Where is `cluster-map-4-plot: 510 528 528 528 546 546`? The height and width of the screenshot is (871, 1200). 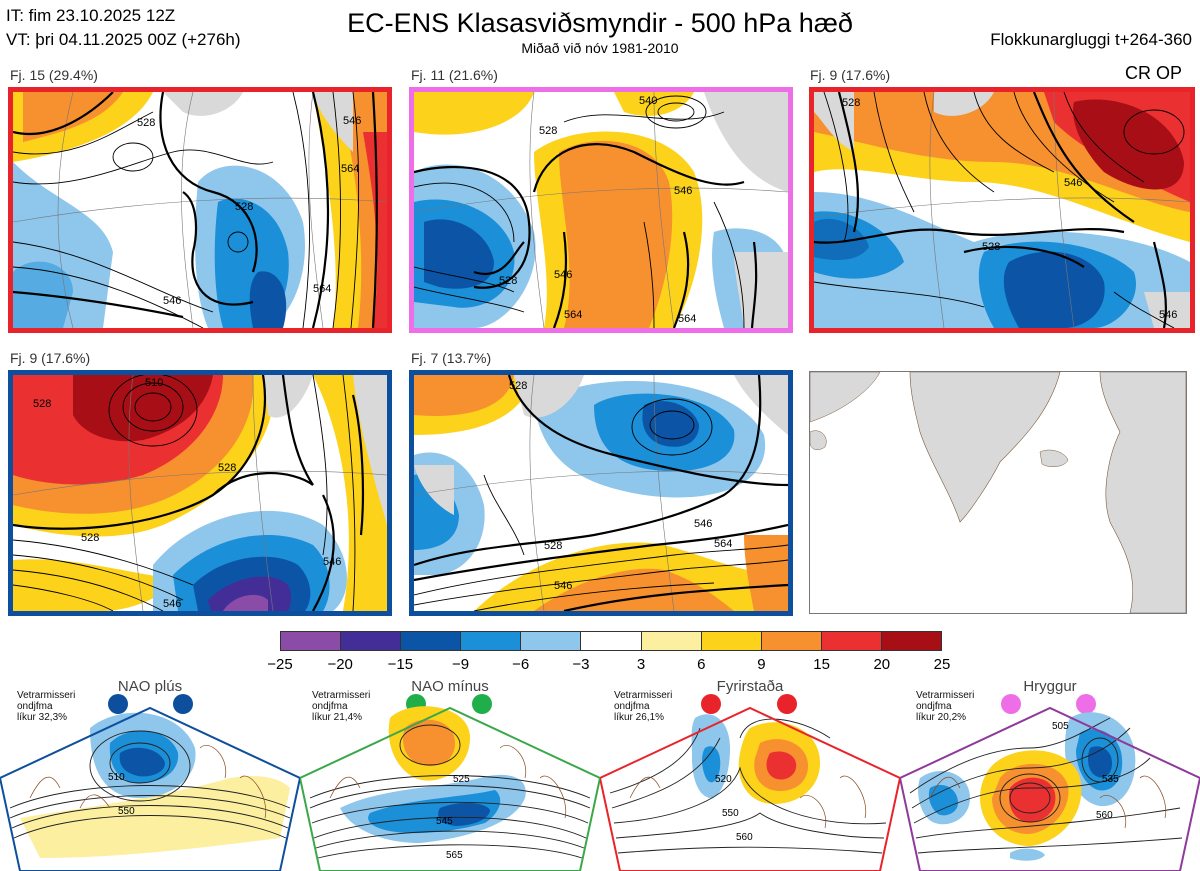
cluster-map-4-plot: 510 528 528 528 546 546 is located at coordinates (200, 493).